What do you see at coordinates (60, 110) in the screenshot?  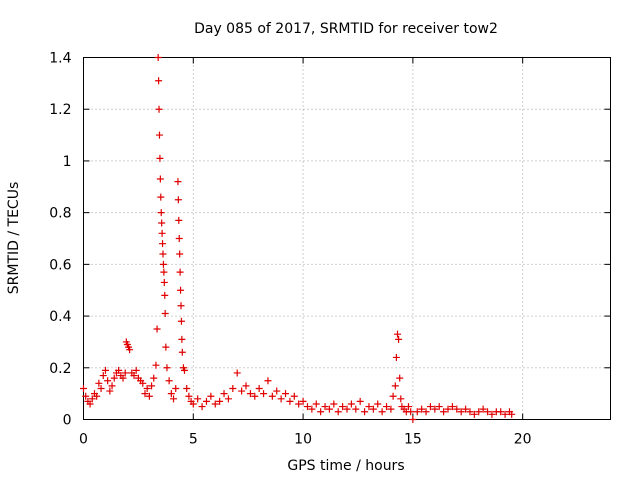 I see `y-tick-label: 1.2` at bounding box center [60, 110].